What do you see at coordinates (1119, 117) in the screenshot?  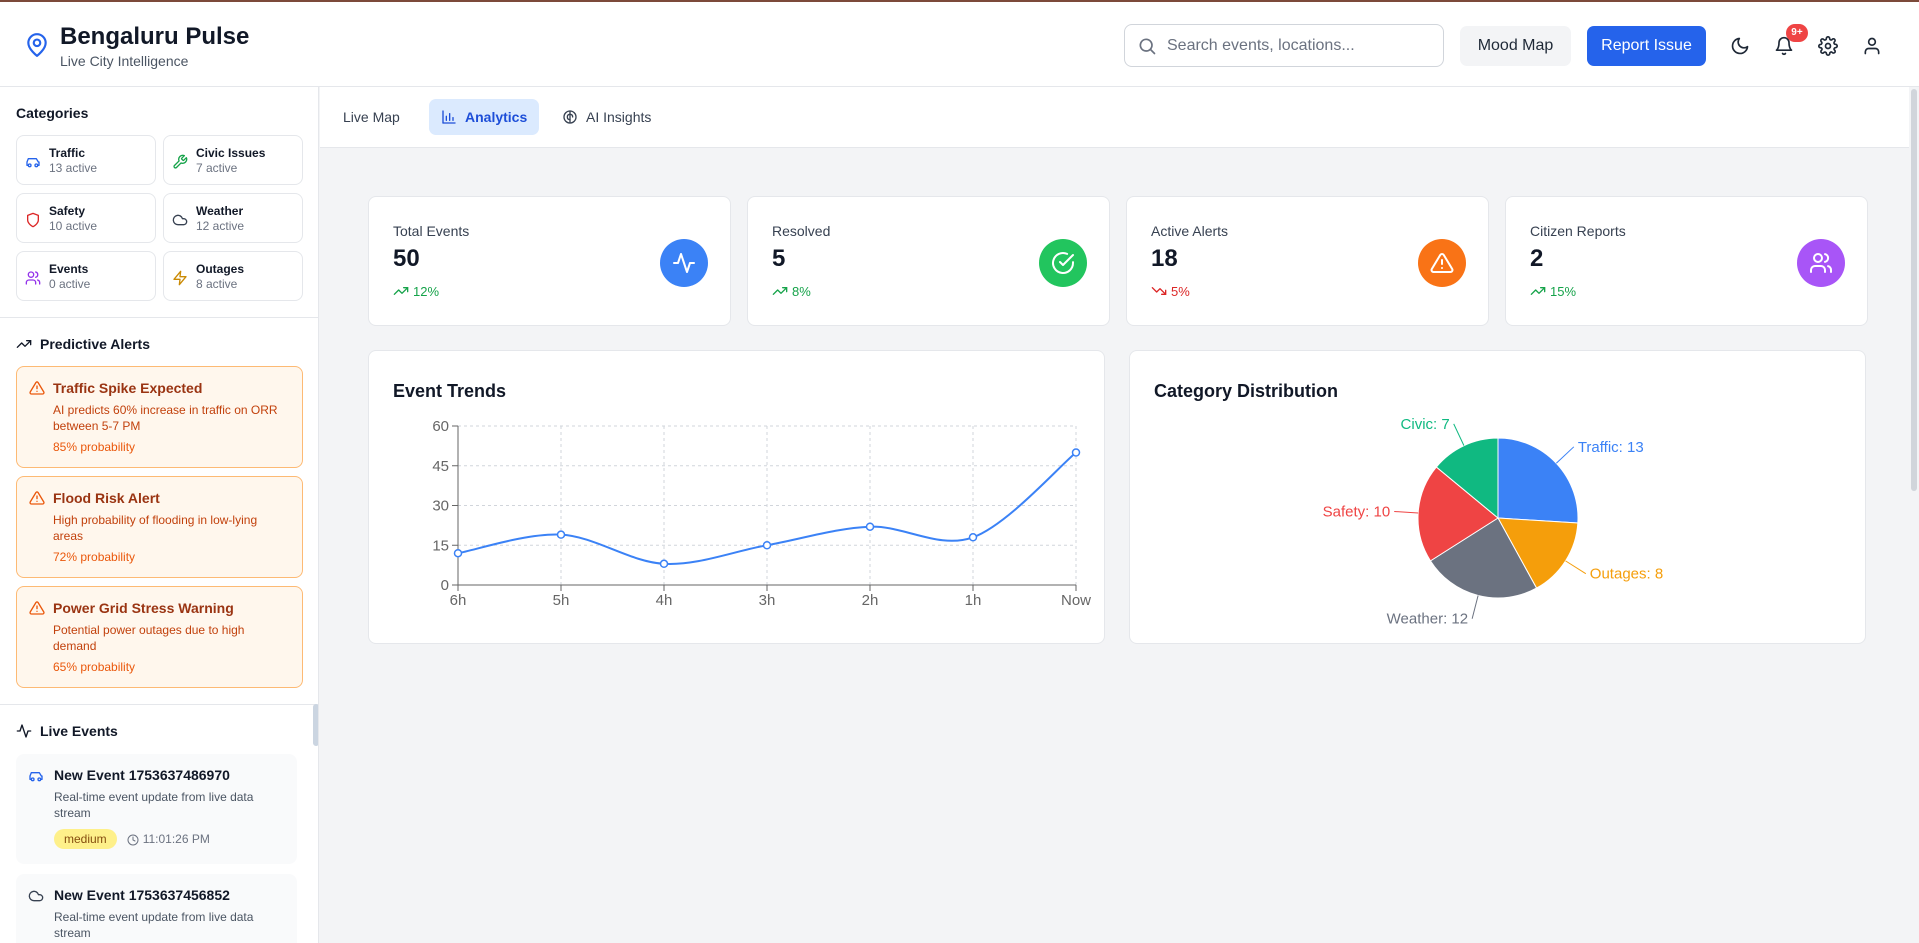 I see `view-tabs: Live Map Analytics AI Insights` at bounding box center [1119, 117].